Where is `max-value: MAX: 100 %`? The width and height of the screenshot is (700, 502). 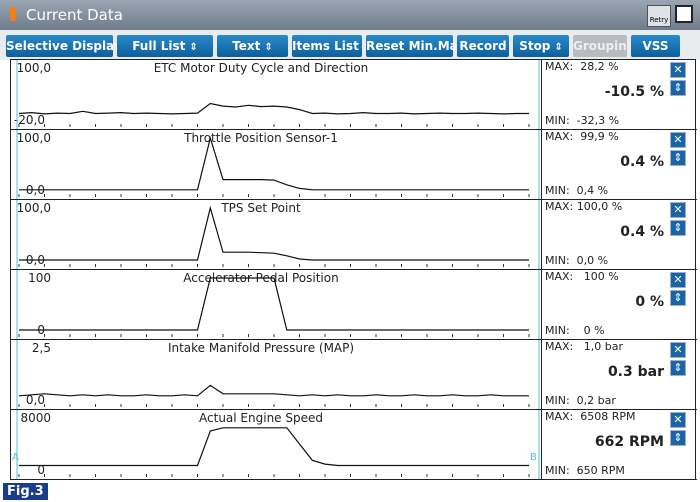
max-value: MAX: 100 % is located at coordinates (582, 276).